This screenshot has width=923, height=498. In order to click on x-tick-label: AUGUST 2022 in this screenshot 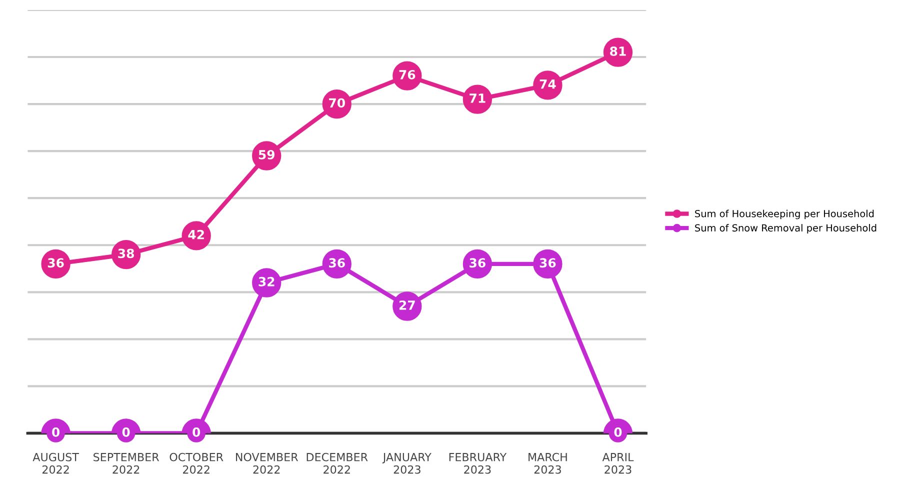, I will do `click(55, 463)`.